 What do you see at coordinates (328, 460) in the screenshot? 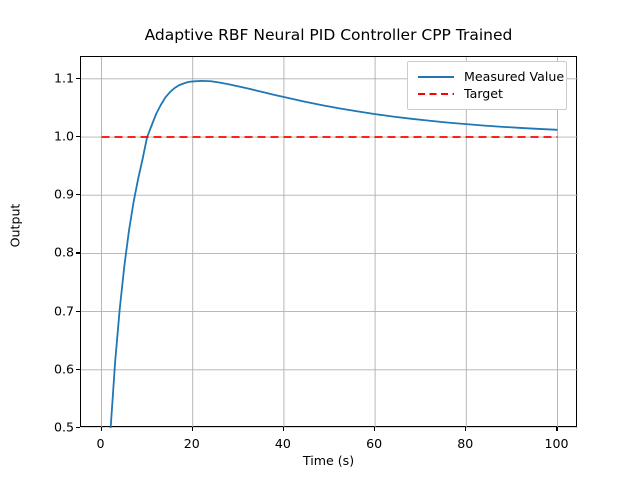
I see `x-axis-label: Time (s)` at bounding box center [328, 460].